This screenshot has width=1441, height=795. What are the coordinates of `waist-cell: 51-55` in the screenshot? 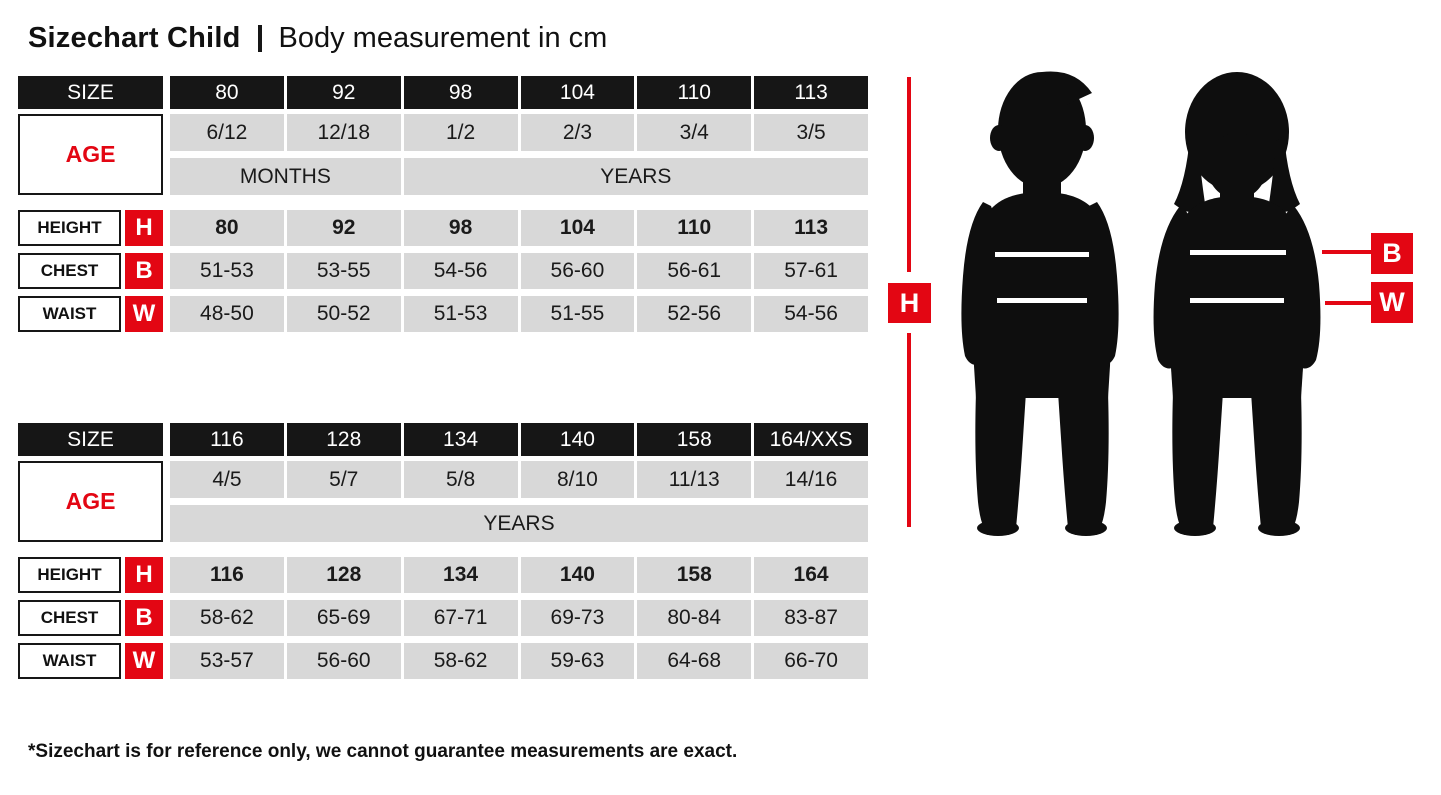 It's located at (577, 314).